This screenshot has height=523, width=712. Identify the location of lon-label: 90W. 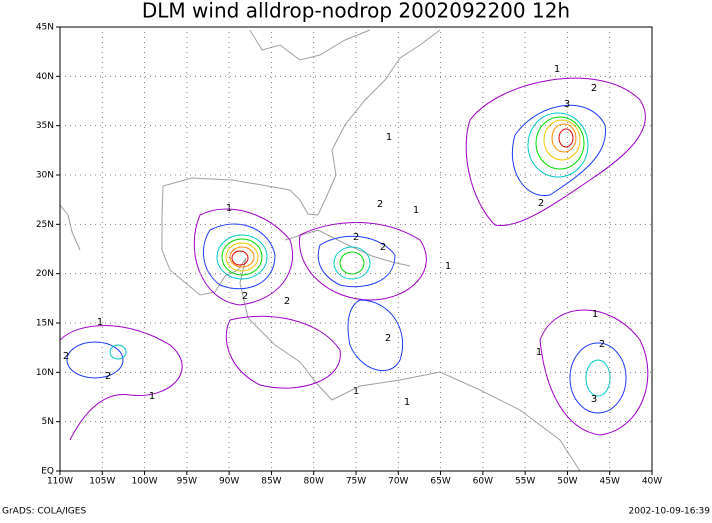
(229, 482).